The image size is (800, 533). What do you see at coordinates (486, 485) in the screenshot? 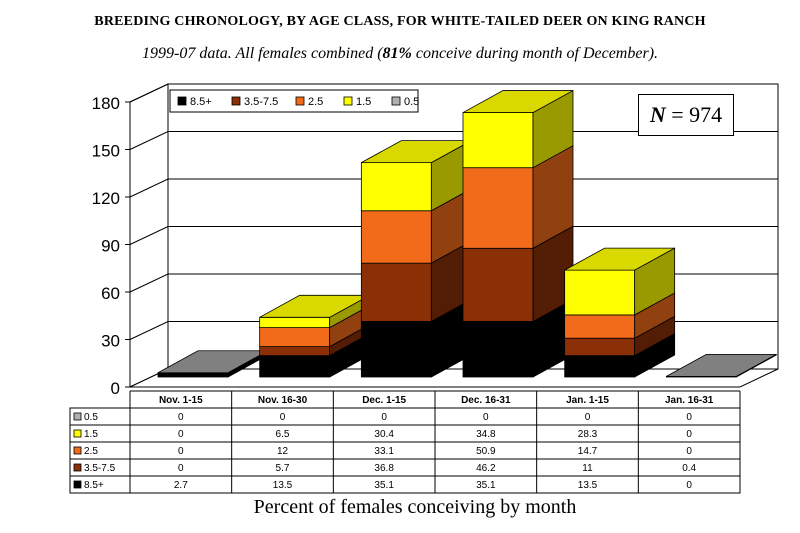
I see `table-cell-8-5-dec-16-31: 35.1` at bounding box center [486, 485].